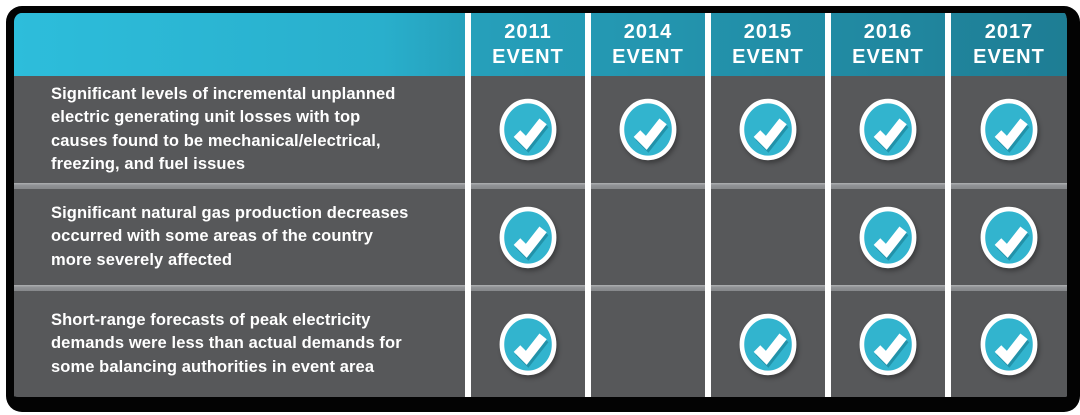 The image size is (1080, 415). I want to click on check-cell-r3-2017, so click(1009, 344).